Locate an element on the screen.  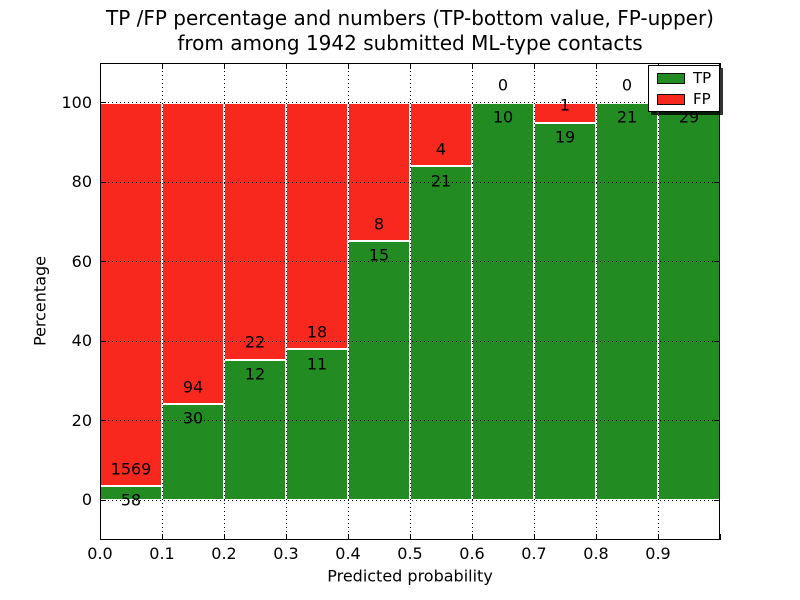
legend-entry-tp: TP is located at coordinates (684, 78).